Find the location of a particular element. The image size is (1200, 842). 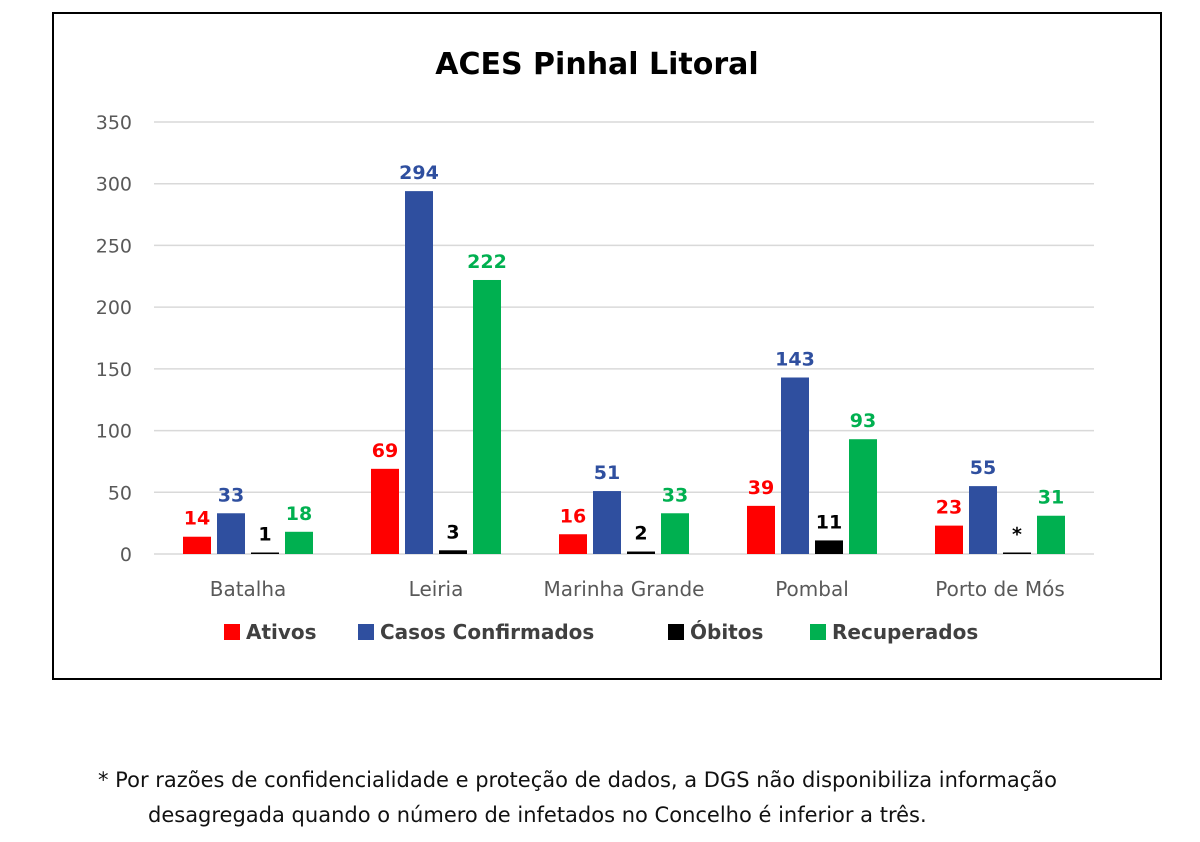

y-tick-label: 50 is located at coordinates (120, 493).